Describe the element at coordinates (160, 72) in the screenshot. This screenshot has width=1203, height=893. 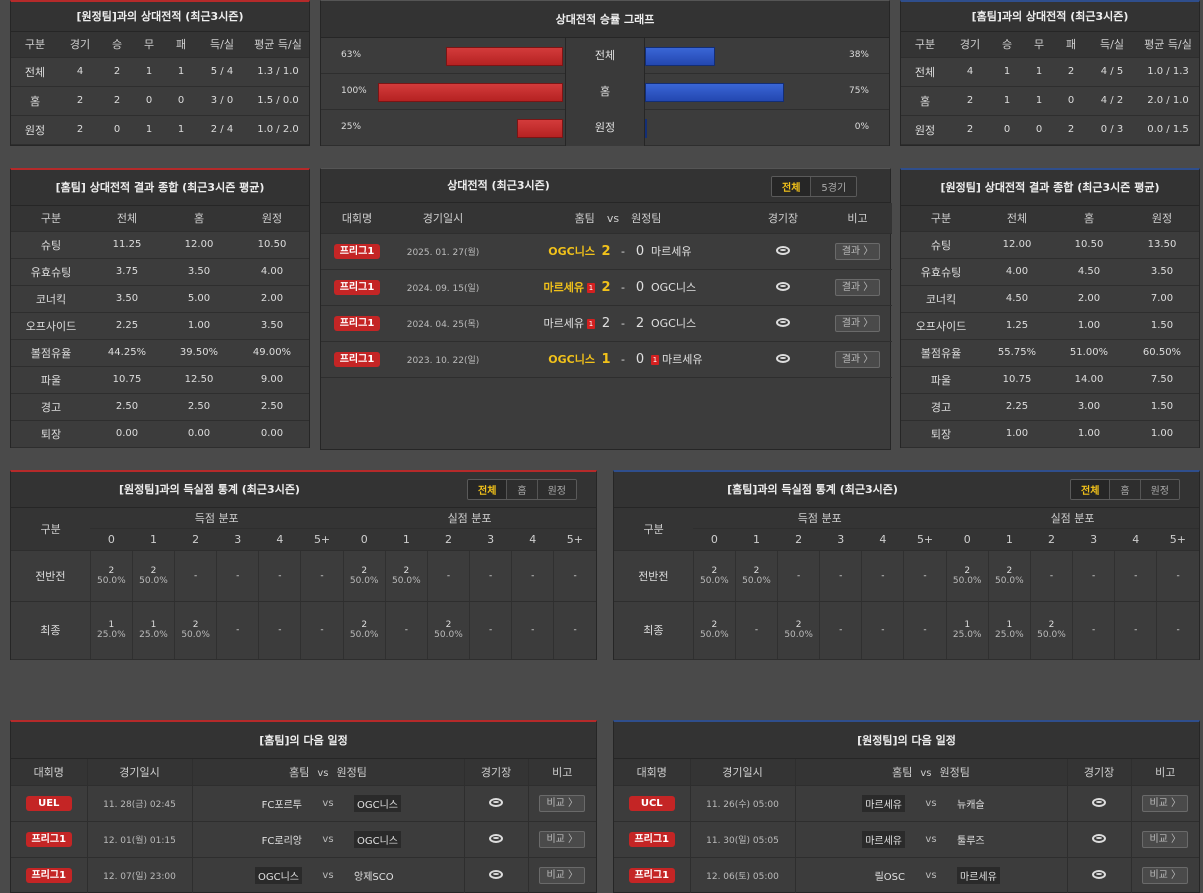
I see `table-row: 전체 4 2 1 1 5 / 4 1.3 / 1.0` at that location.